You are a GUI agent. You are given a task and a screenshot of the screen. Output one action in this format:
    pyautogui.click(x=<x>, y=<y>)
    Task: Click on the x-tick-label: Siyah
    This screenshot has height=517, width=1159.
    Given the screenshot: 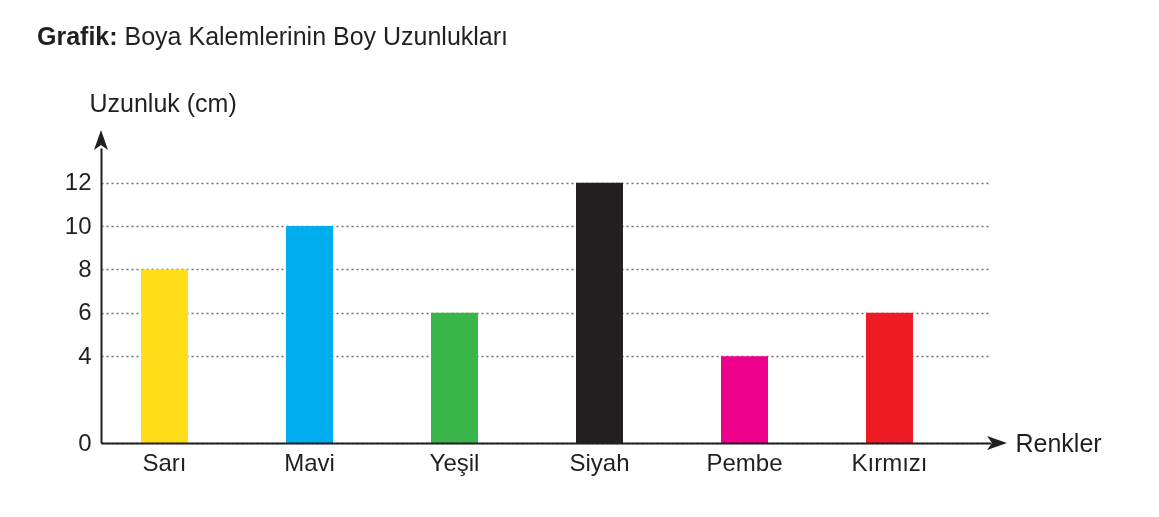 What is the action you would take?
    pyautogui.click(x=599, y=462)
    